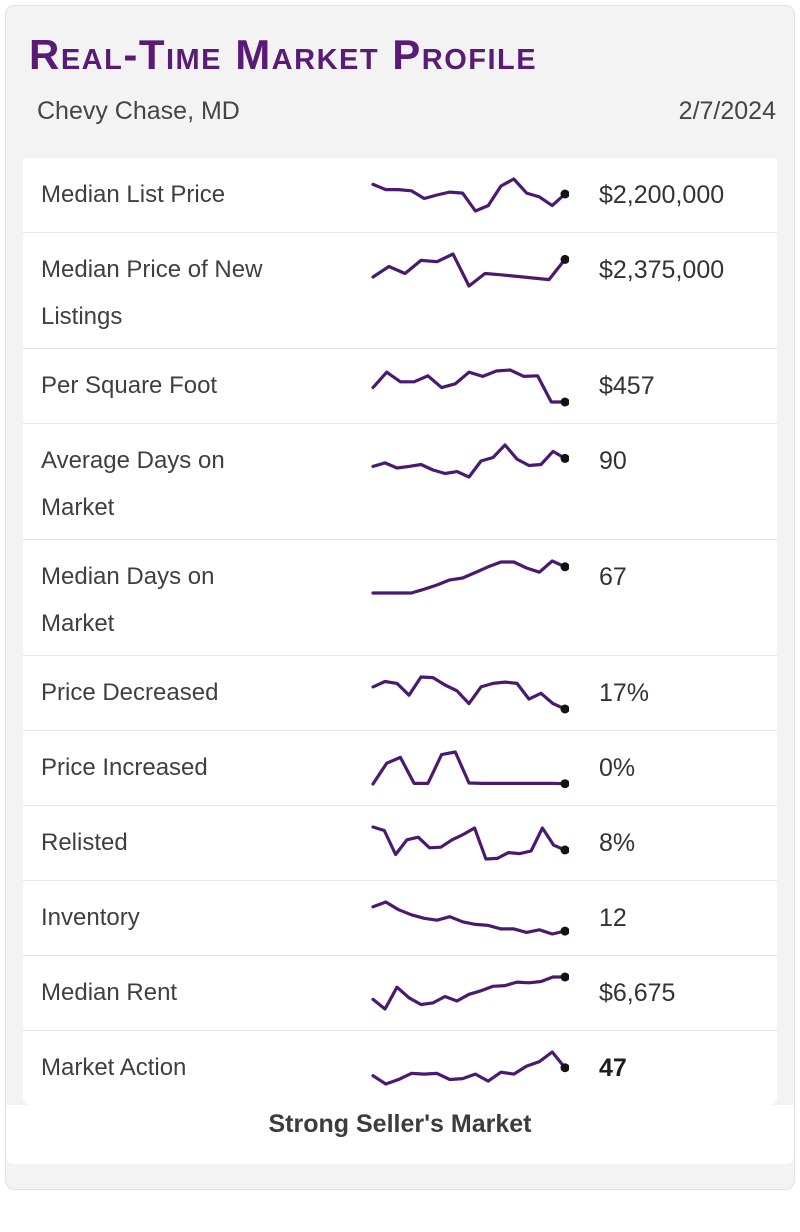  I want to click on metric-value: $2,375,000, so click(662, 269).